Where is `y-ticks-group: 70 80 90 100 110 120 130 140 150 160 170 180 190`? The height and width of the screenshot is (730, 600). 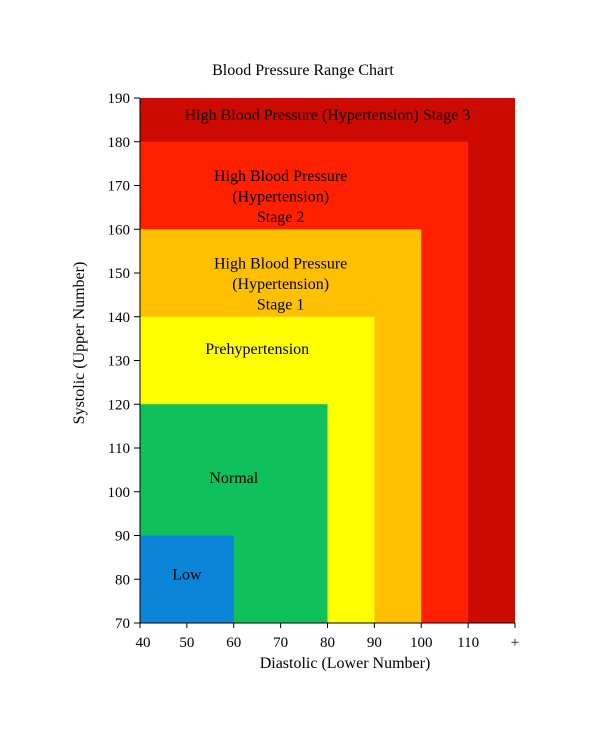
y-ticks-group: 70 80 90 100 110 120 130 140 150 160 170 180 190 is located at coordinates (124, 361).